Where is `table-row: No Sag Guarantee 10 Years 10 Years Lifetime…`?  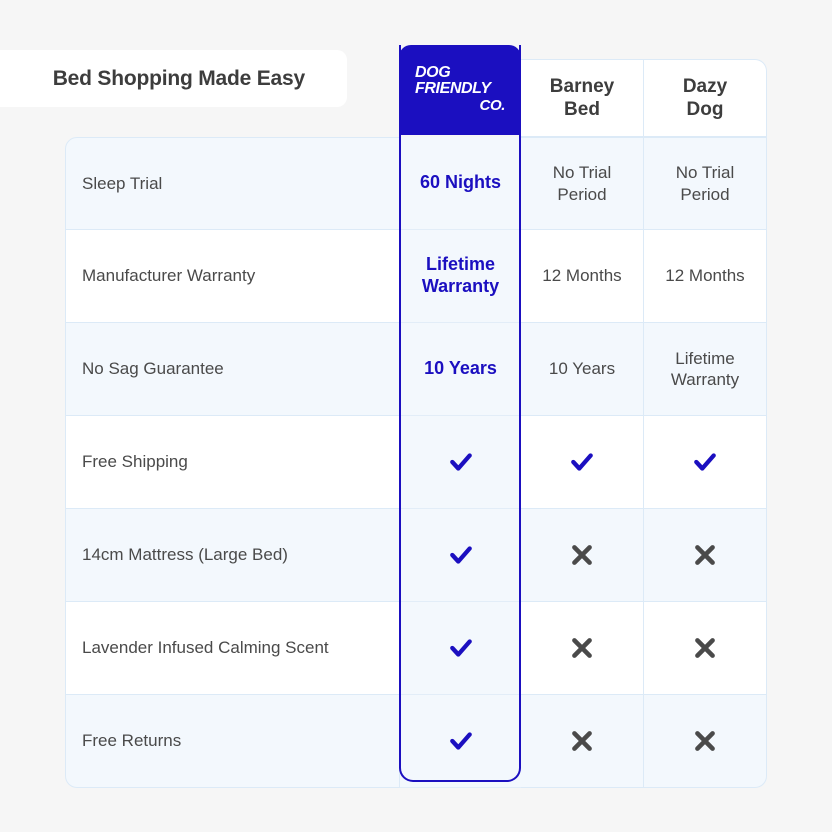
table-row: No Sag Guarantee 10 Years 10 Years Lifetime… is located at coordinates (416, 369).